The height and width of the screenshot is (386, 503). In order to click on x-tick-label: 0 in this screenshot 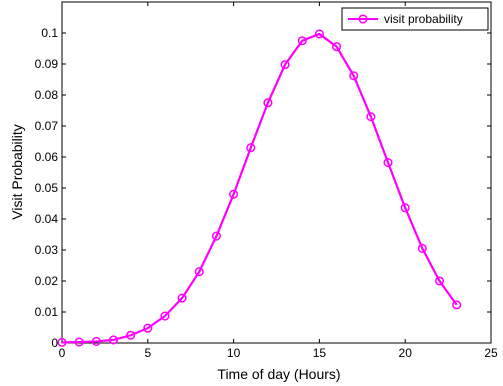, I will do `click(62, 353)`.